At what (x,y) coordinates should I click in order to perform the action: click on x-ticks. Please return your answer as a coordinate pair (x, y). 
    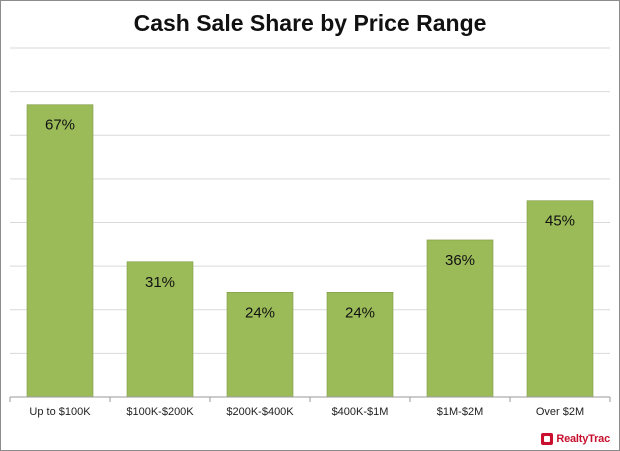
    Looking at the image, I should click on (310, 399).